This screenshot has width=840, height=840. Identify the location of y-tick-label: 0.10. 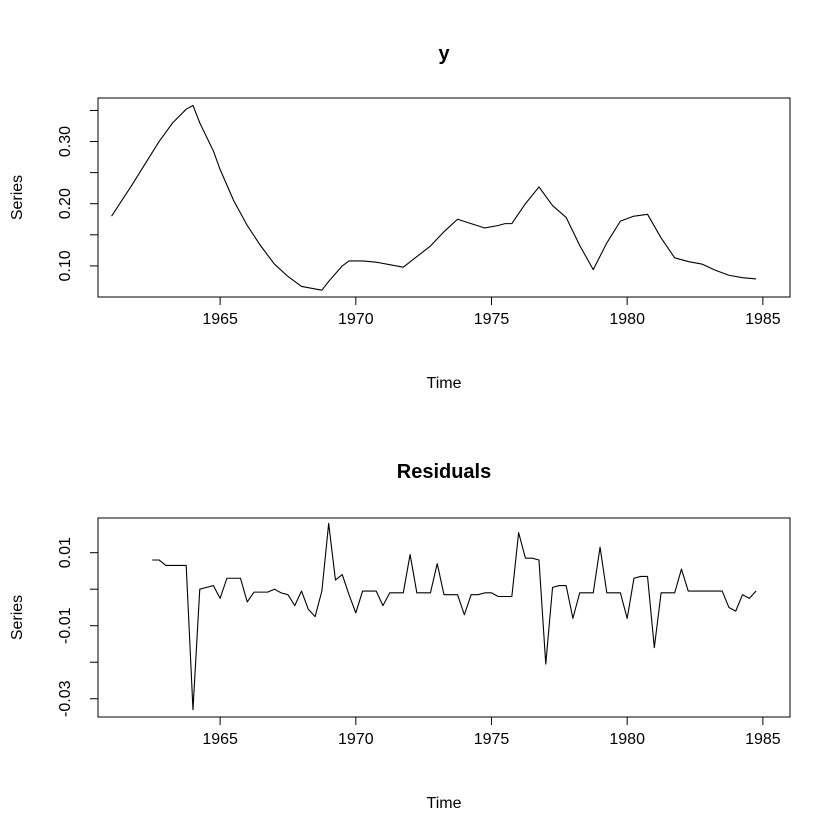
(65, 265).